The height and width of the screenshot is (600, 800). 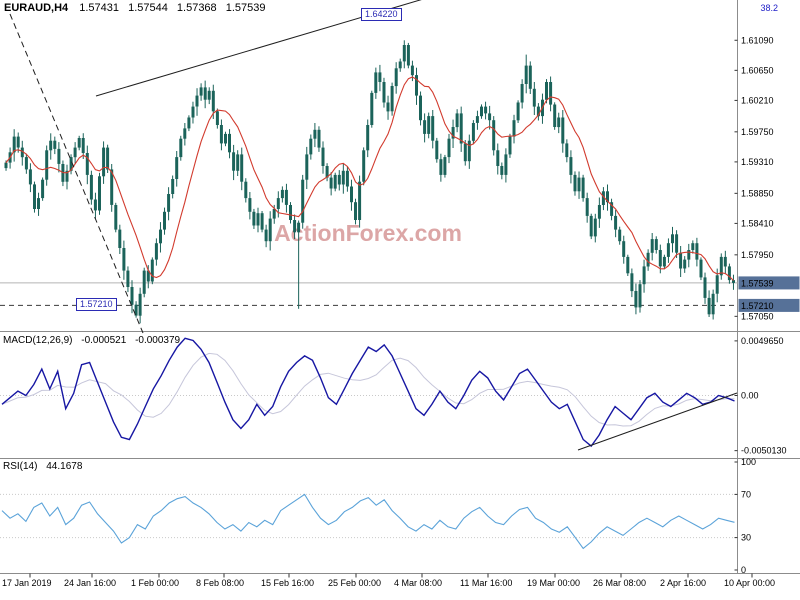 I want to click on svg-text: 1.58410, so click(x=757, y=223).